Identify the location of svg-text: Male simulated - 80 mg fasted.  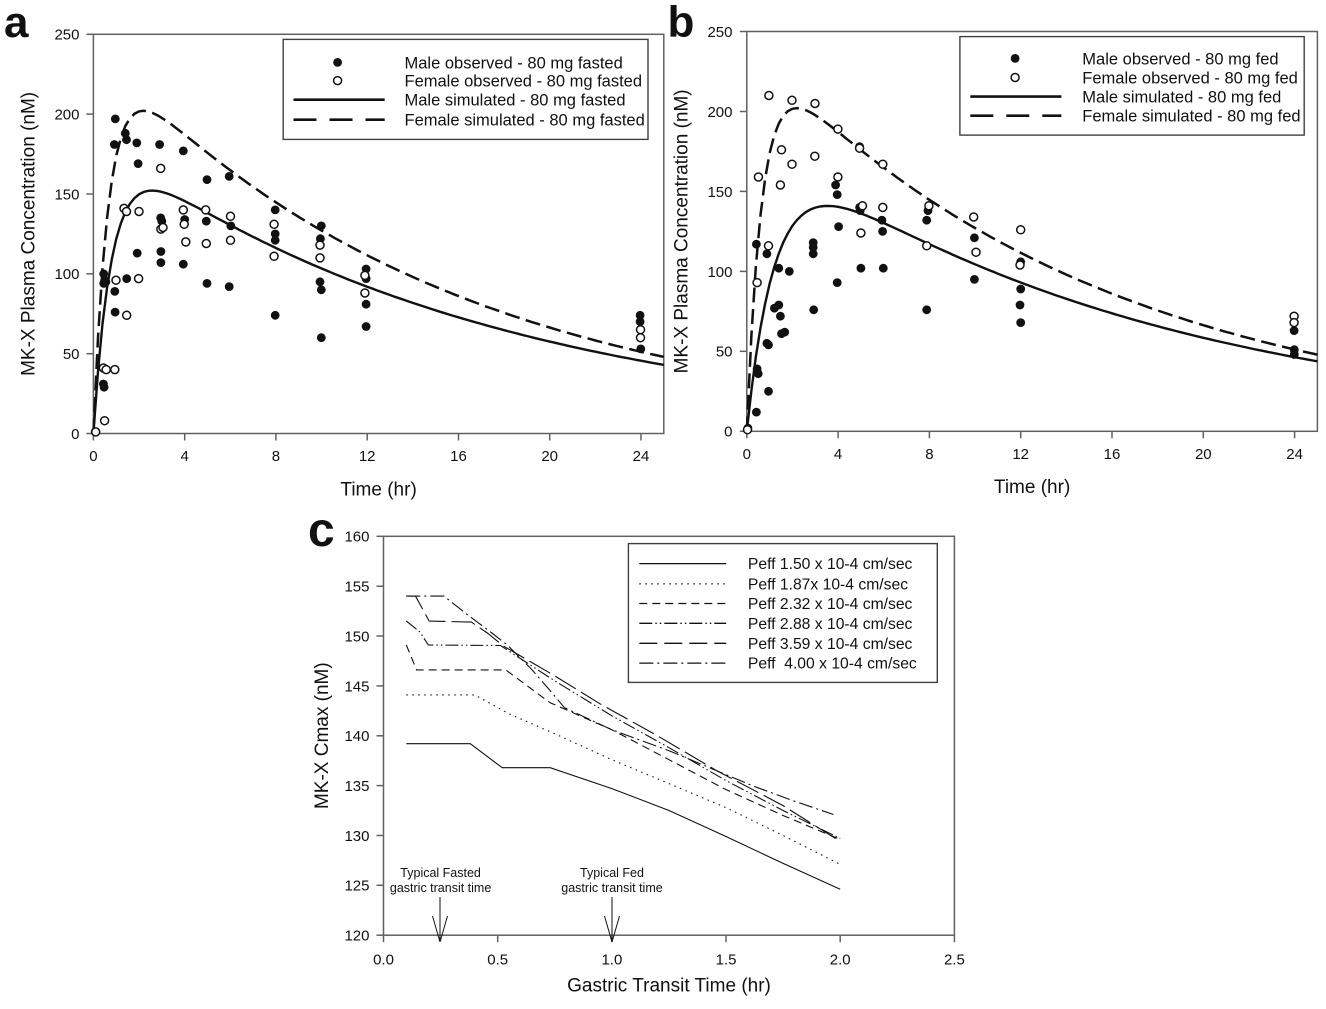
(515, 101).